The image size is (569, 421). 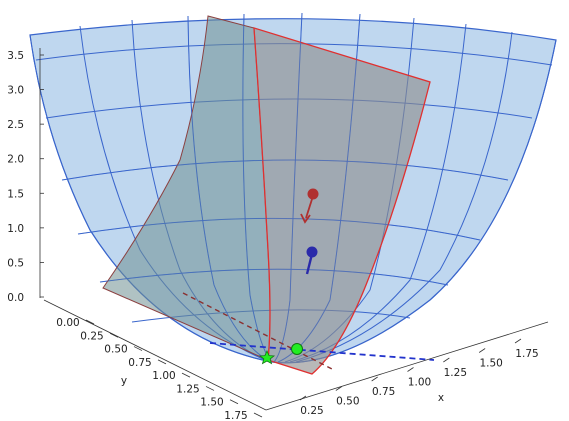 What do you see at coordinates (159, 369) in the screenshot?
I see `y-ticks: 0.000.250.500.751.001.251.501.75` at bounding box center [159, 369].